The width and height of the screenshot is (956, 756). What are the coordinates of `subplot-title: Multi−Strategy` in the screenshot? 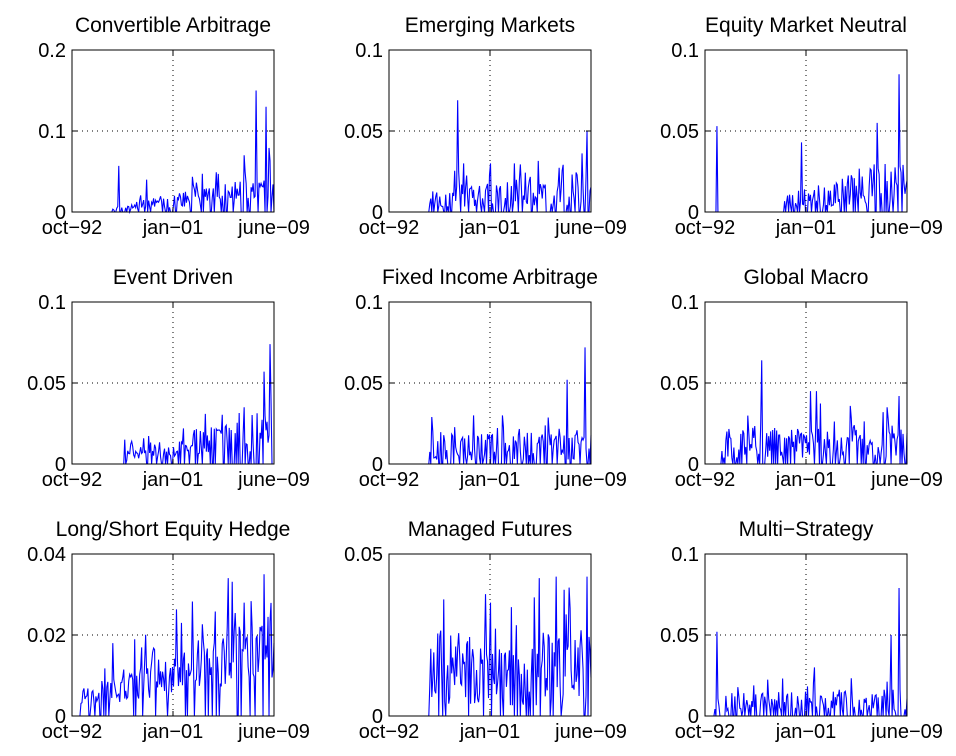 It's located at (806, 529).